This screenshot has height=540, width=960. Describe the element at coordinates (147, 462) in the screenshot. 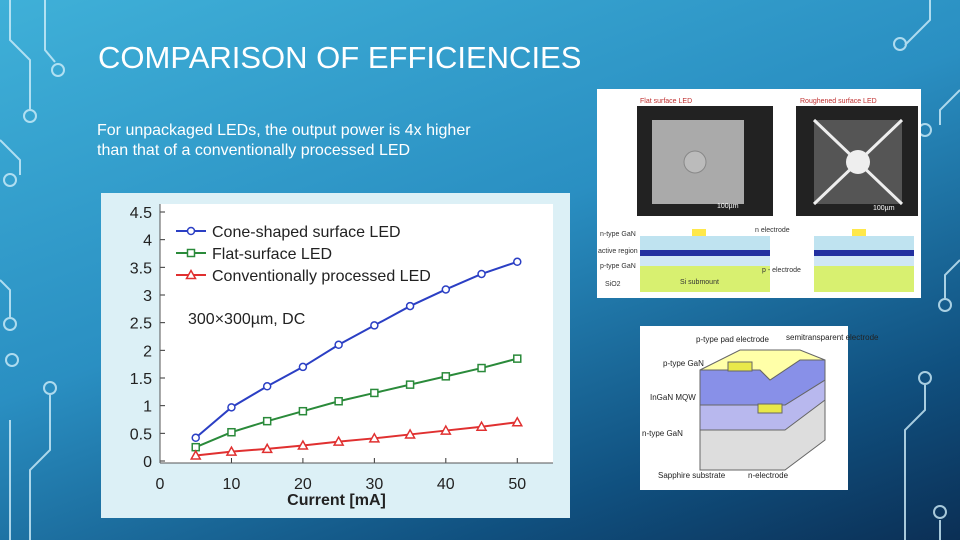

I see `y-tick-label: 0` at that location.